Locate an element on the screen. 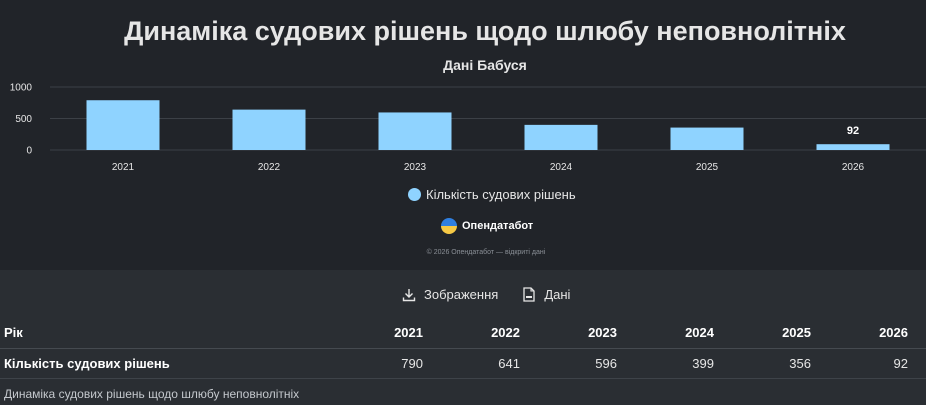  legend-label: Кількість судових рішень is located at coordinates (501, 194).